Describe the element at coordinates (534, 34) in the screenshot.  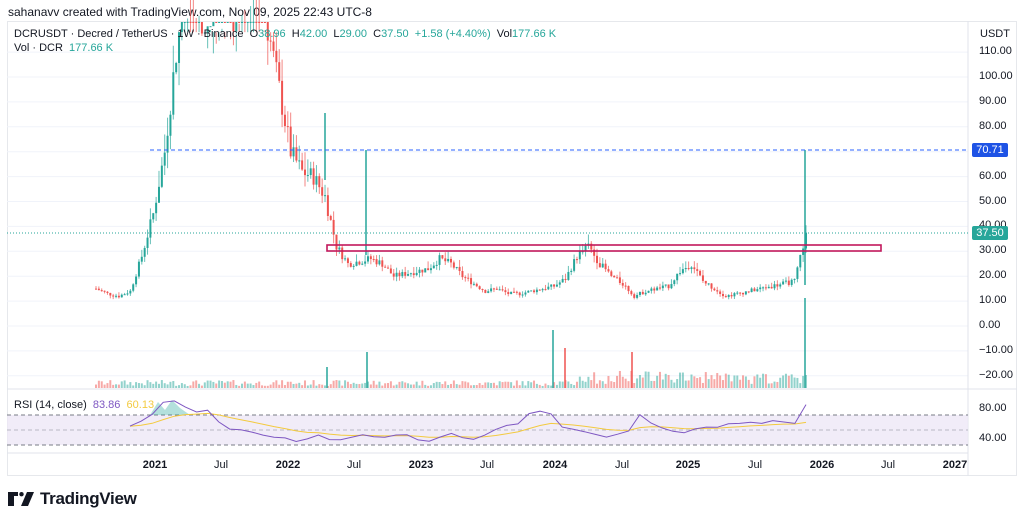
I see `volume-value: 177.66 K` at that location.